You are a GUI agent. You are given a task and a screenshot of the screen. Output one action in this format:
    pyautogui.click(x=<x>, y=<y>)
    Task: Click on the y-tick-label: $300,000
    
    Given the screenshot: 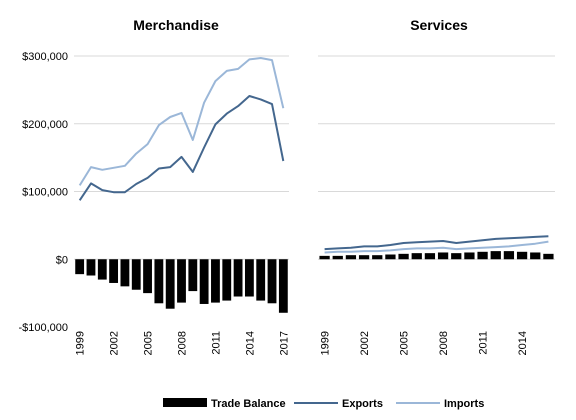 What is the action you would take?
    pyautogui.click(x=45, y=57)
    